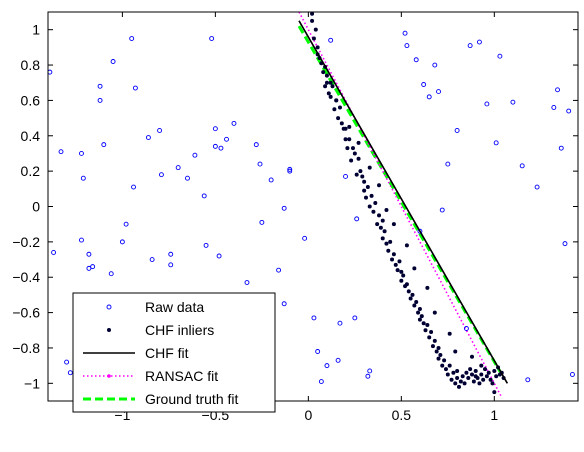  What do you see at coordinates (109, 307) in the screenshot?
I see `legend-marker-raw-data` at bounding box center [109, 307].